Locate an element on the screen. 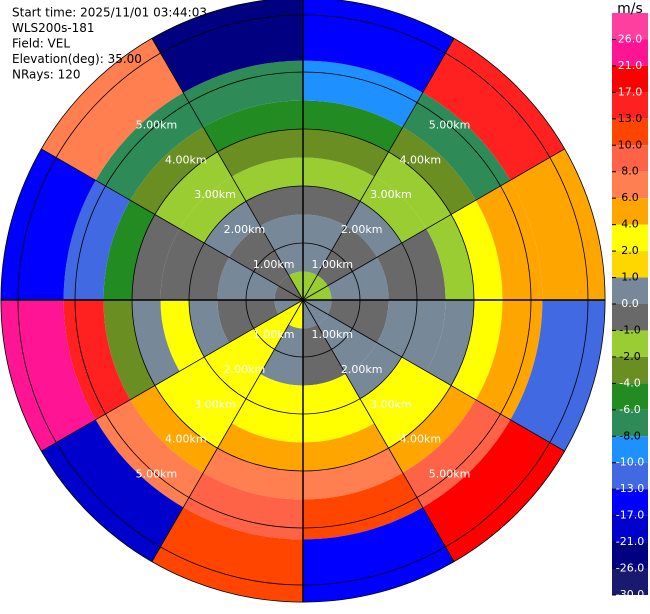 Image resolution: width=650 pixels, height=614 pixels. colorbar-tick-label: 1.0 is located at coordinates (630, 277).